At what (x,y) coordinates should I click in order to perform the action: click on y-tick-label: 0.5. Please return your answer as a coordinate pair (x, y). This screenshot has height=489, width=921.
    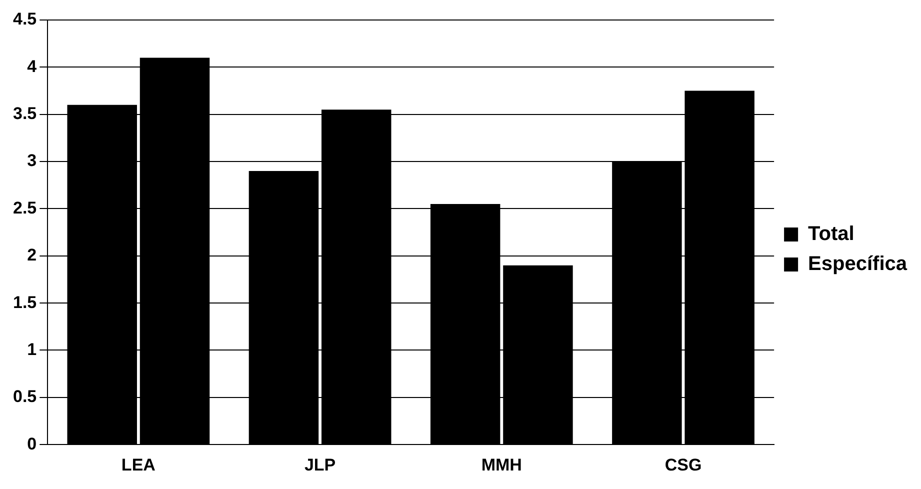
    Looking at the image, I should click on (24, 396).